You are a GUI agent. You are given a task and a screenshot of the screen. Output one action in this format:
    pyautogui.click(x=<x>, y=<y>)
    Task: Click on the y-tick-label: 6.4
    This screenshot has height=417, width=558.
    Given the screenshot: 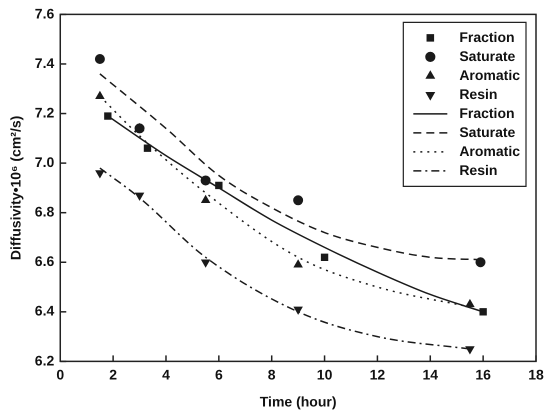 What is the action you would take?
    pyautogui.click(x=44, y=310)
    